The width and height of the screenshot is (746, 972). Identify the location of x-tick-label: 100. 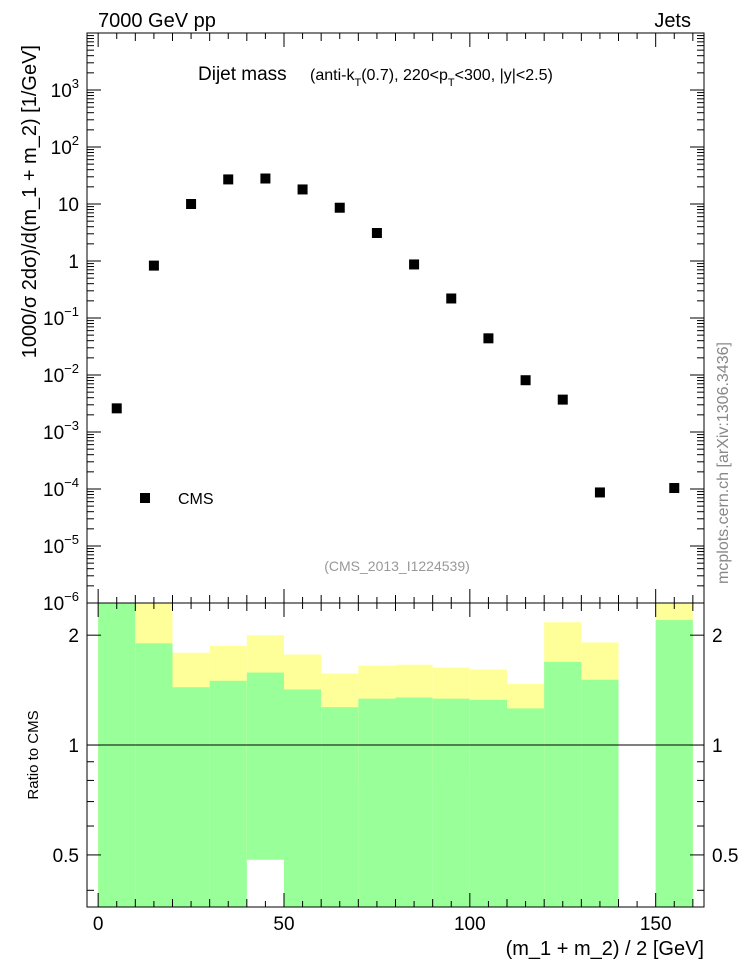
(470, 924).